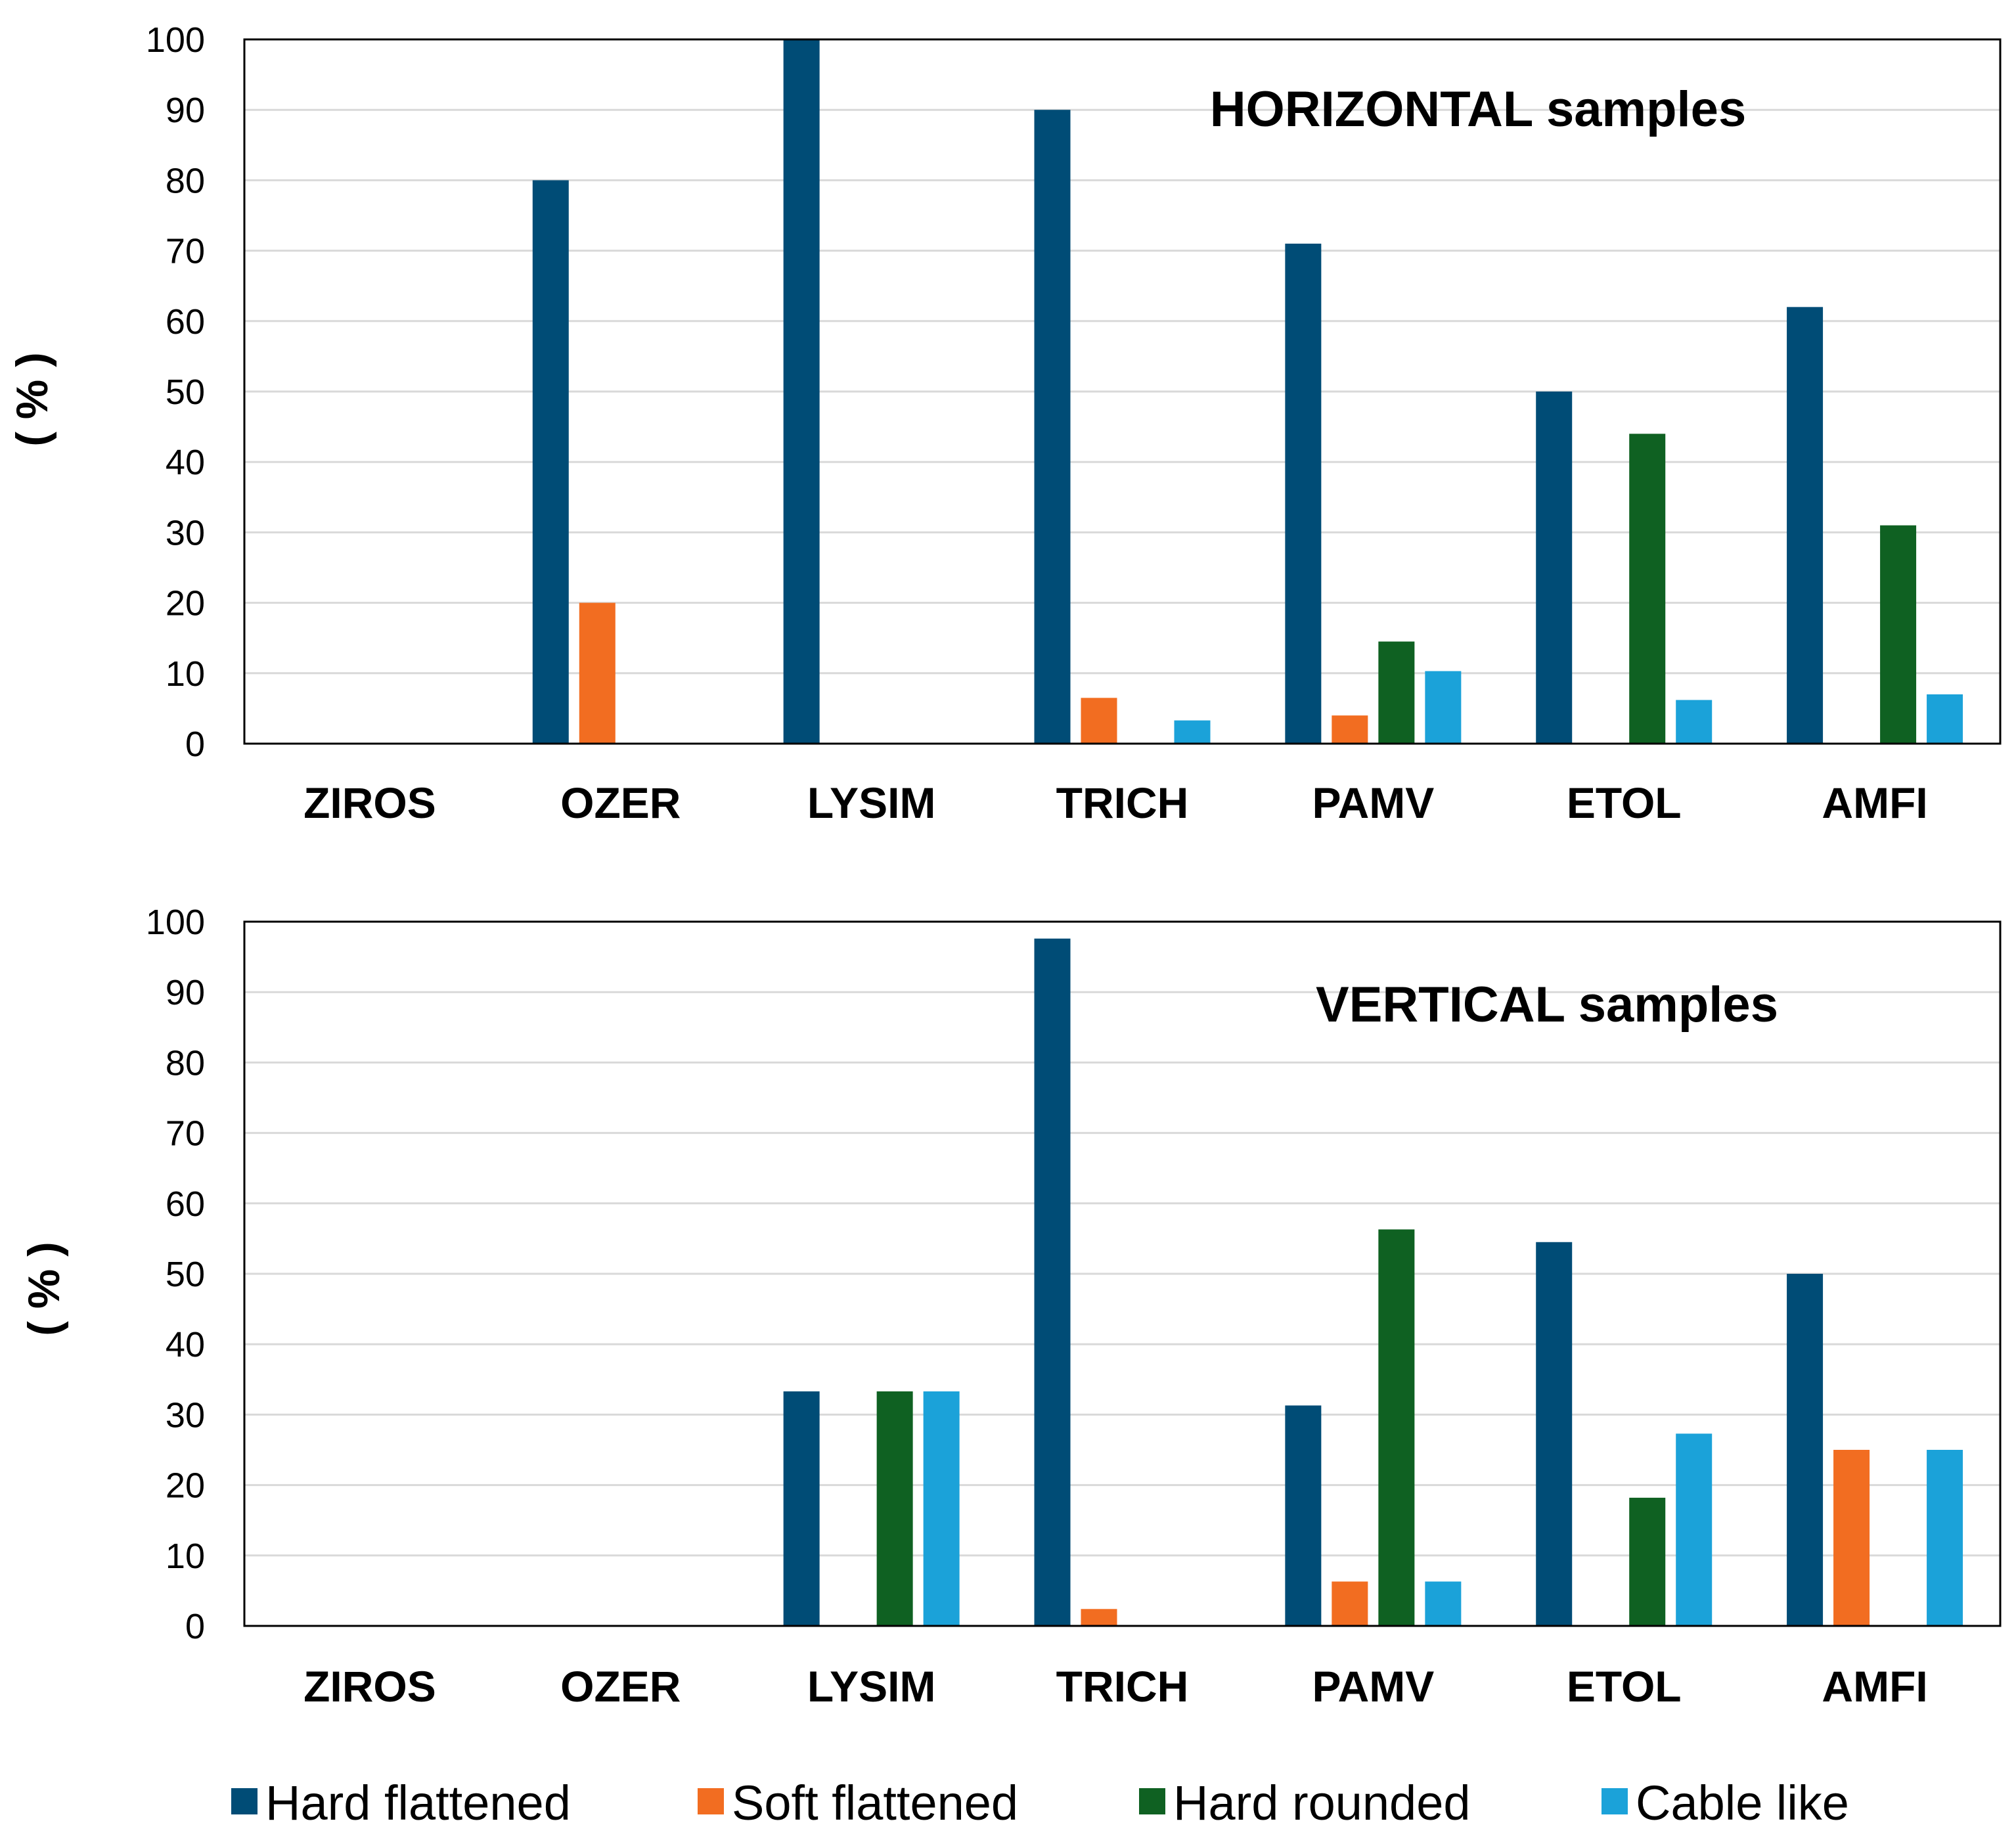  What do you see at coordinates (1478, 109) in the screenshot?
I see `chart-title: HORIZONTAL samples` at bounding box center [1478, 109].